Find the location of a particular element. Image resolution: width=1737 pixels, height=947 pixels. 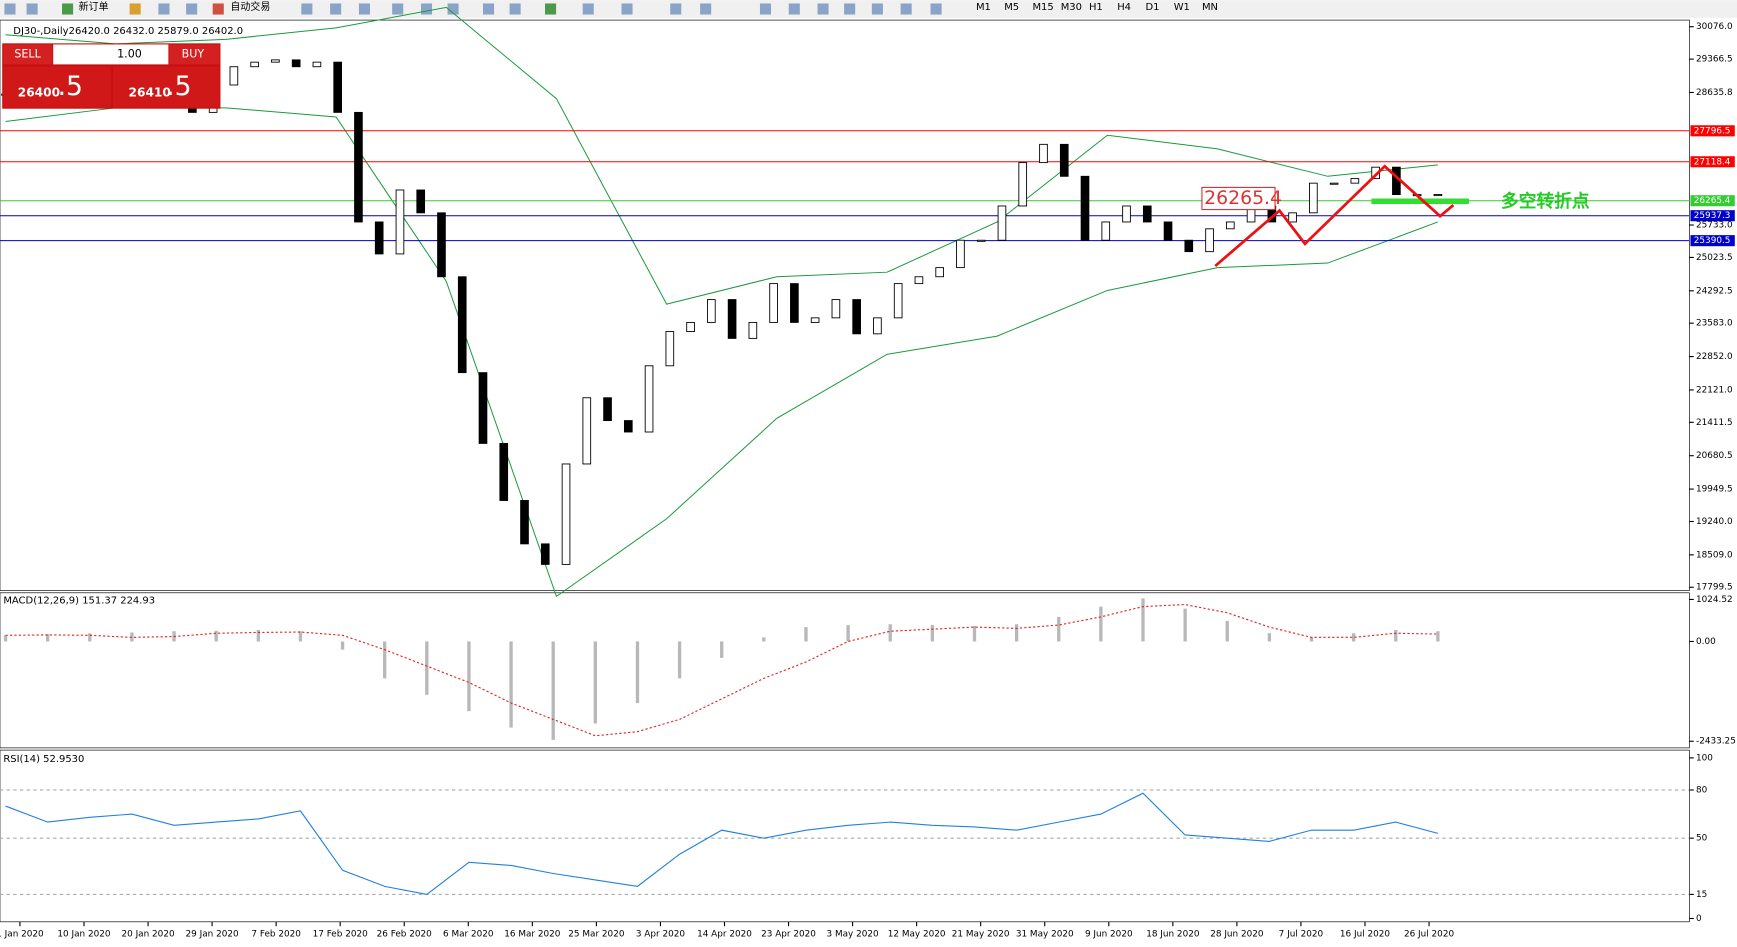

y-tick-label: 25023.5 is located at coordinates (1714, 258).